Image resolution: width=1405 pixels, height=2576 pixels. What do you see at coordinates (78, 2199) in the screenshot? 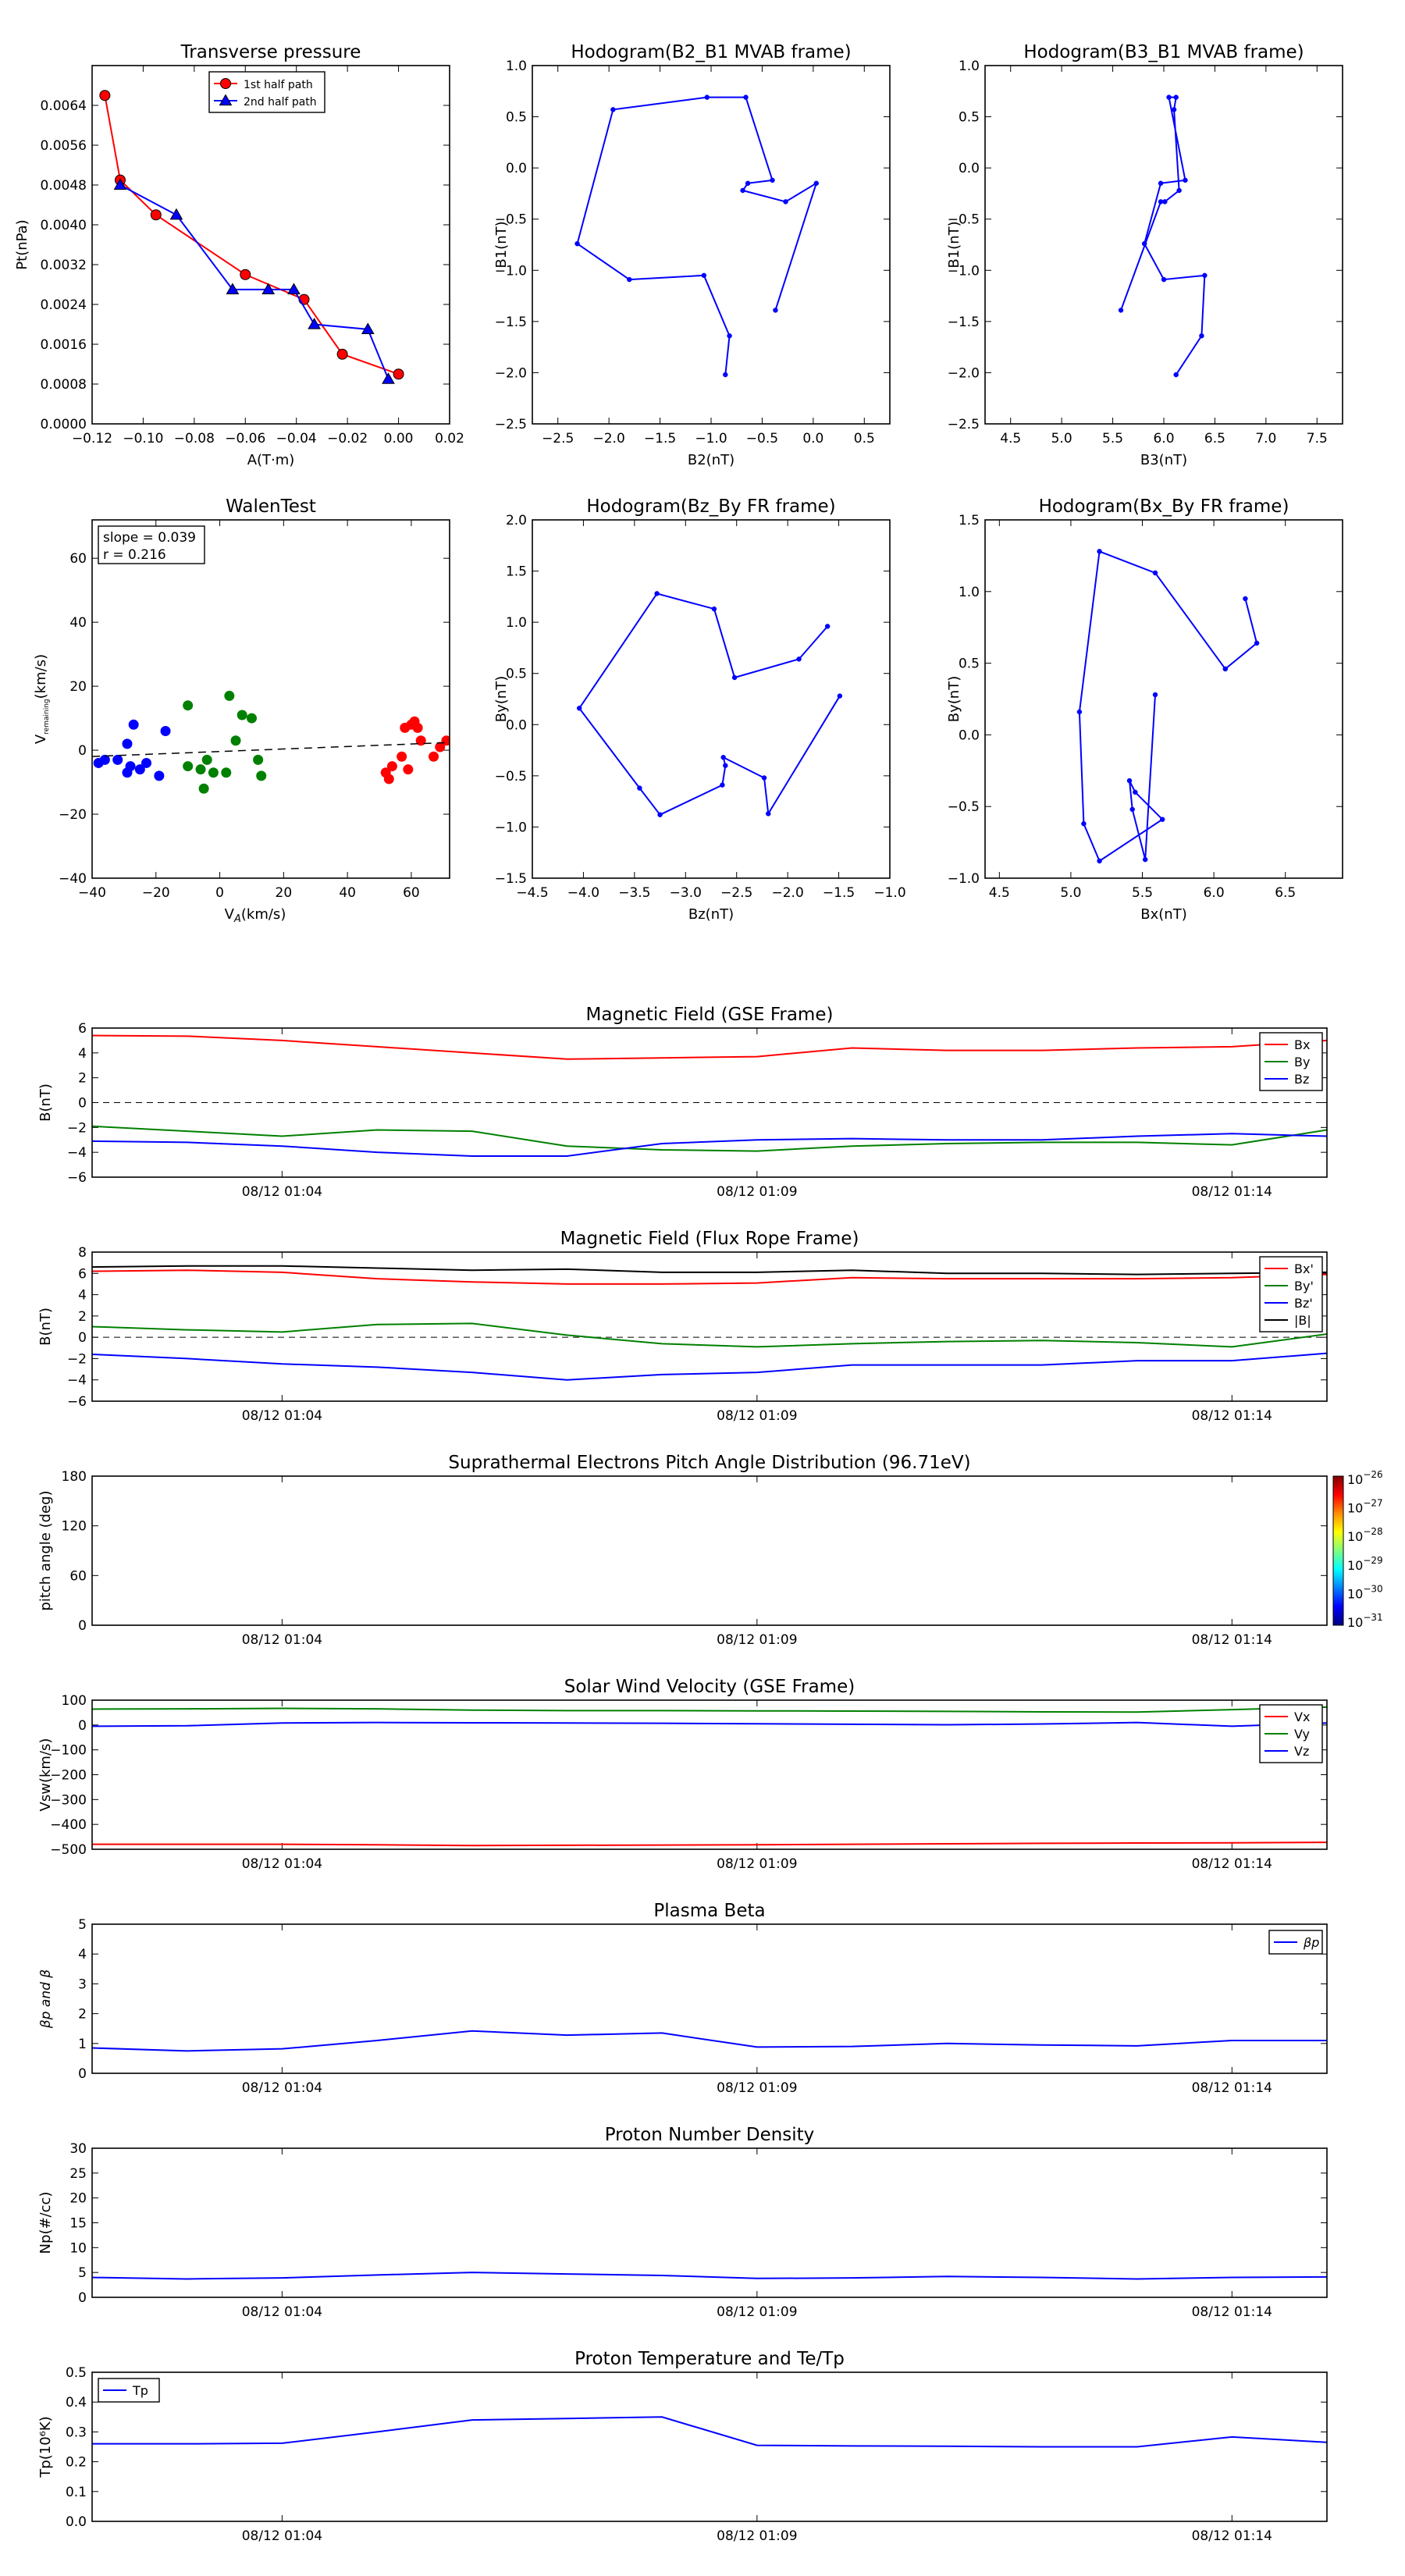
I see `y-tick-label: 20` at bounding box center [78, 2199].